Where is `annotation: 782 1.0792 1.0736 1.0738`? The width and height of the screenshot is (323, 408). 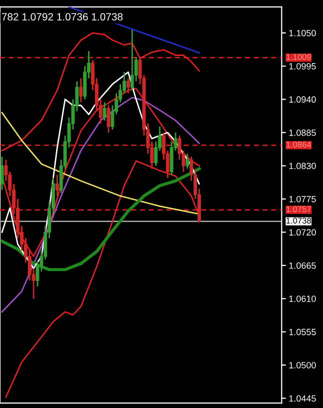
annotation: 782 1.0792 1.0736 1.0738 is located at coordinates (62, 17).